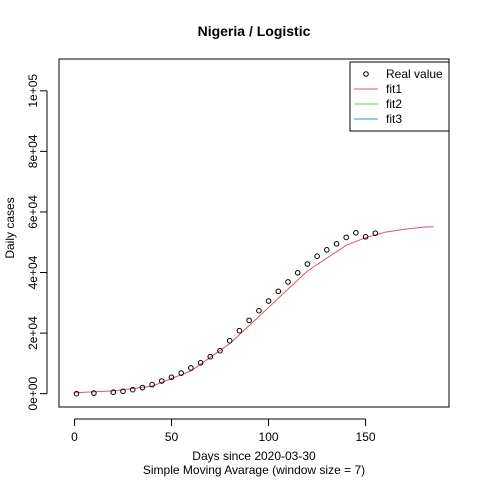 The height and width of the screenshot is (480, 480). What do you see at coordinates (10, 227) in the screenshot?
I see `y-axis-label: Daily cases` at bounding box center [10, 227].